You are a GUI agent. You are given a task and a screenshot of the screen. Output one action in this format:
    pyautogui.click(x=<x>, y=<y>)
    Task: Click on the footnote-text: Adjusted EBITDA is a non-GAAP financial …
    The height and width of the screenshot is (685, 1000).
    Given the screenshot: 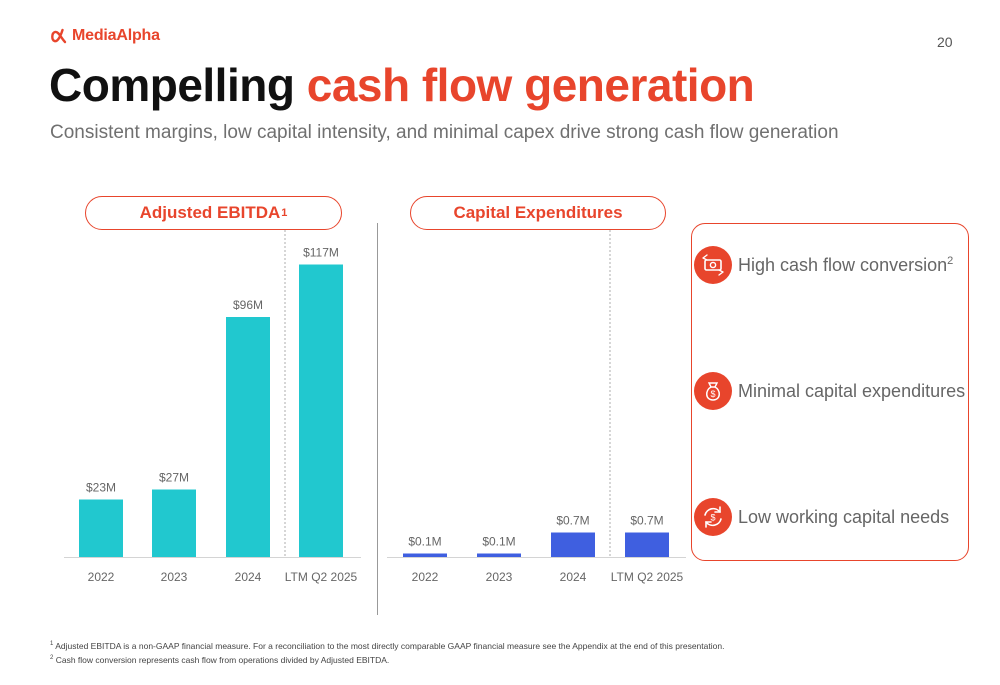 What is the action you would take?
    pyautogui.click(x=389, y=645)
    